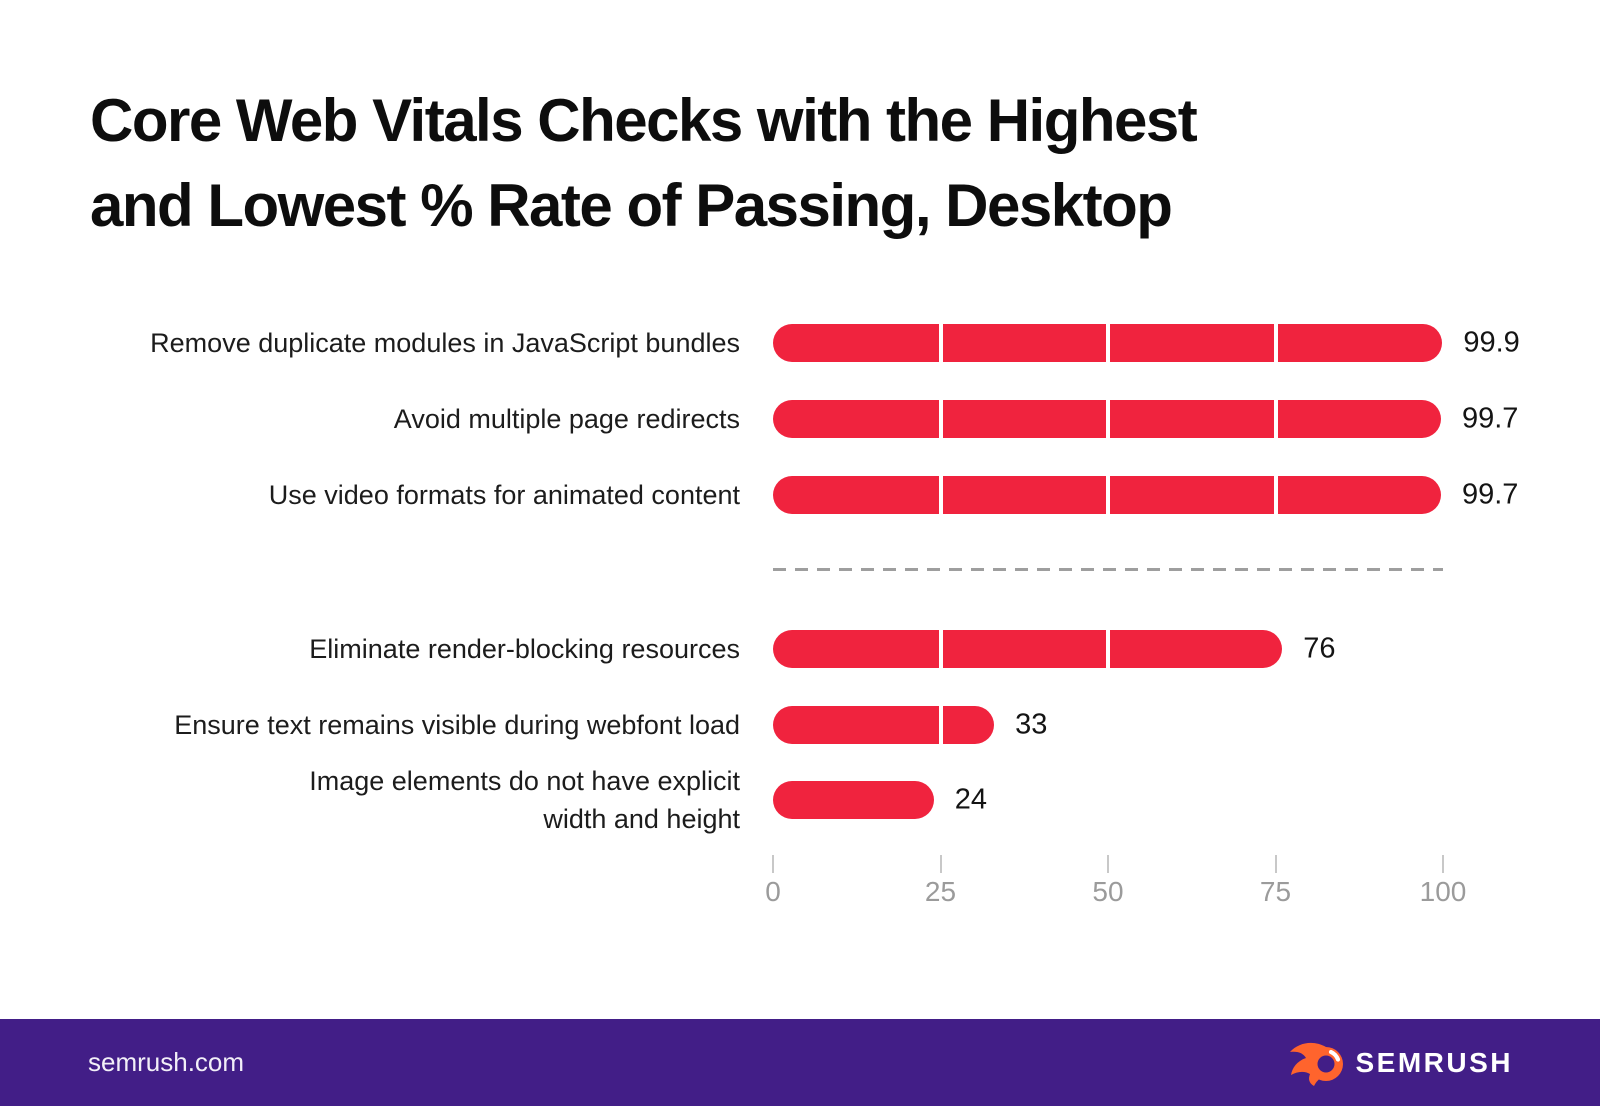  Describe the element at coordinates (1108, 569) in the screenshot. I see `group-separator-dashed-line` at that location.